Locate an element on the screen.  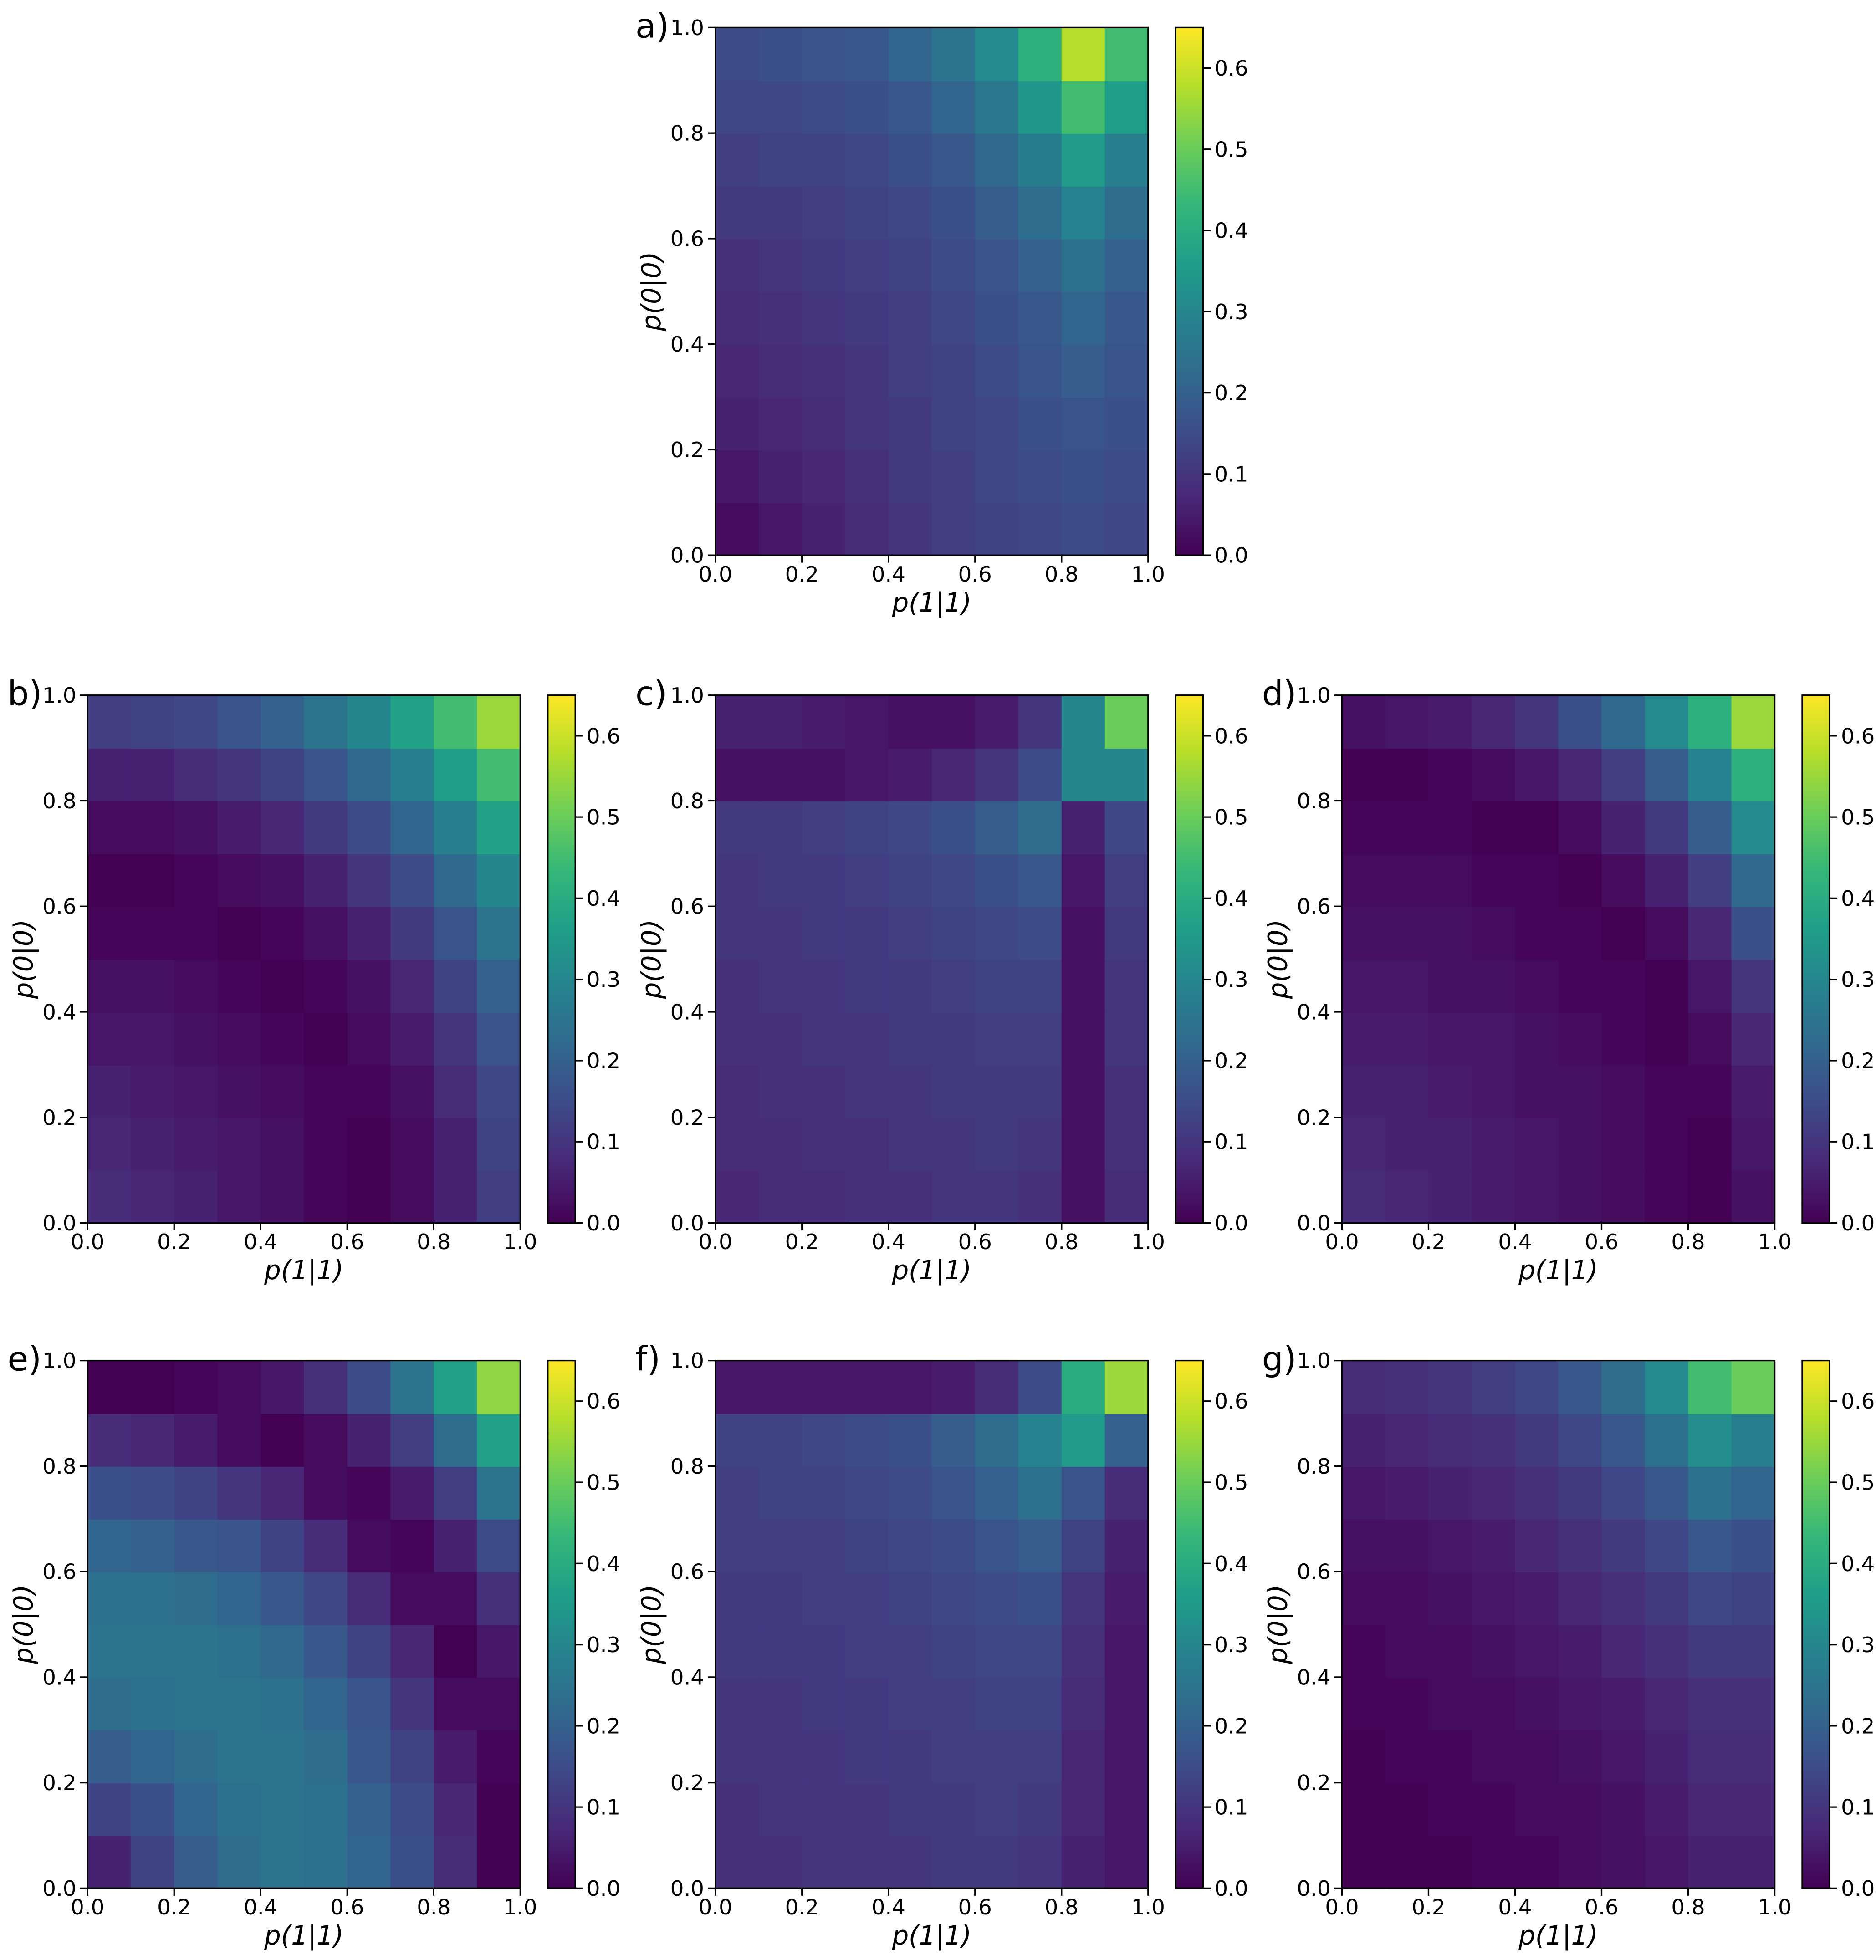
colorbar-tick-label: 0.5 is located at coordinates (1231, 818).